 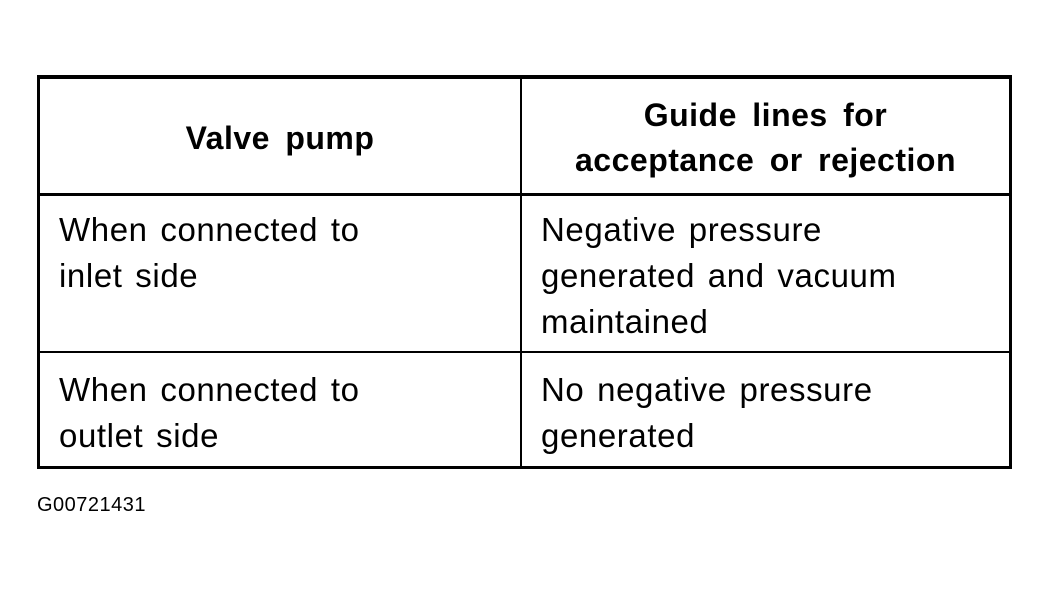 I want to click on header-valve-pump: Valve pump, so click(x=281, y=136).